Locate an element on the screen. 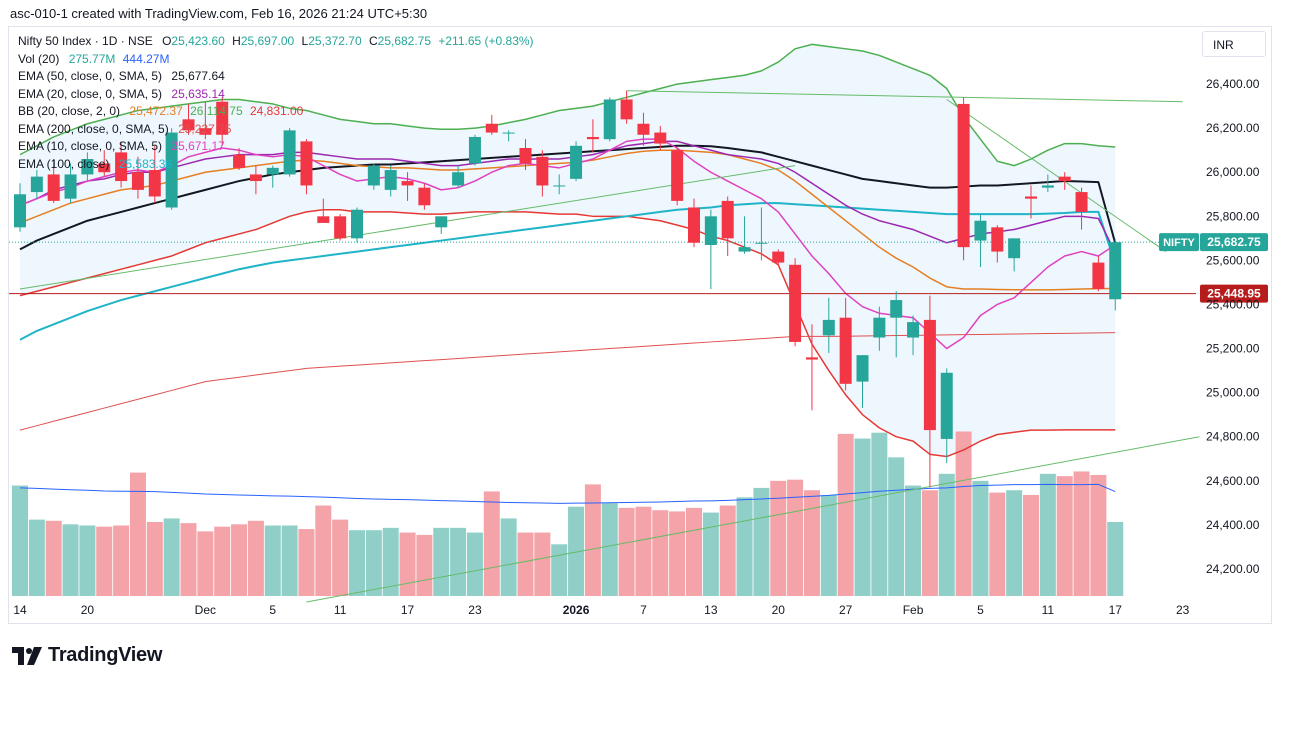 The image size is (1301, 752). y-tick-label: 24,400.00 is located at coordinates (1233, 525).